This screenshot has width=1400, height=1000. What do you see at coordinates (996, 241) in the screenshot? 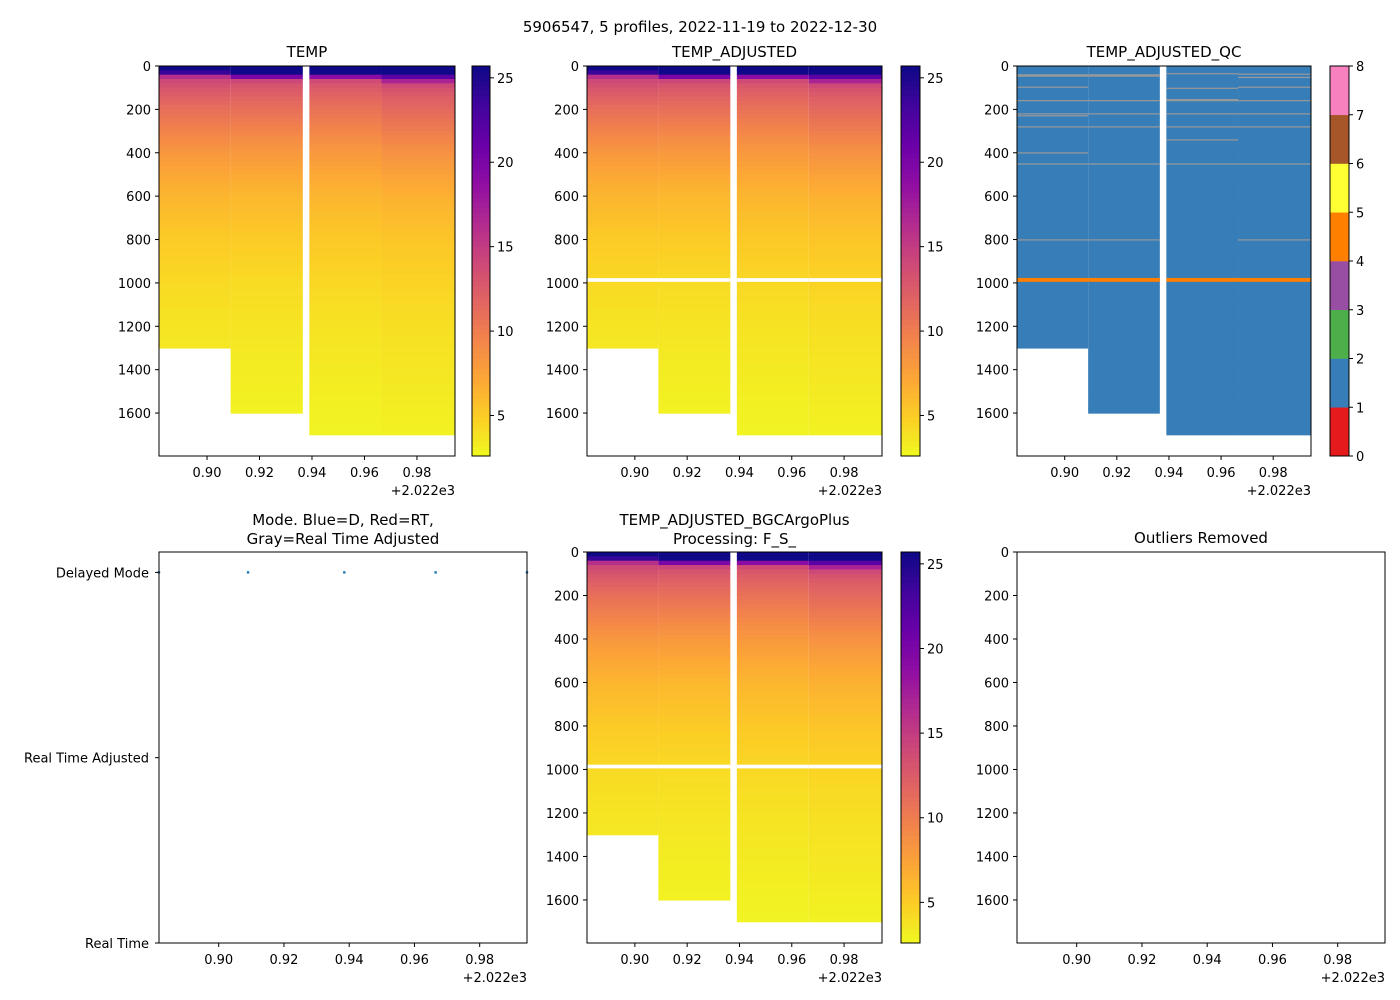
I see `y-tick-label: 800` at bounding box center [996, 241].